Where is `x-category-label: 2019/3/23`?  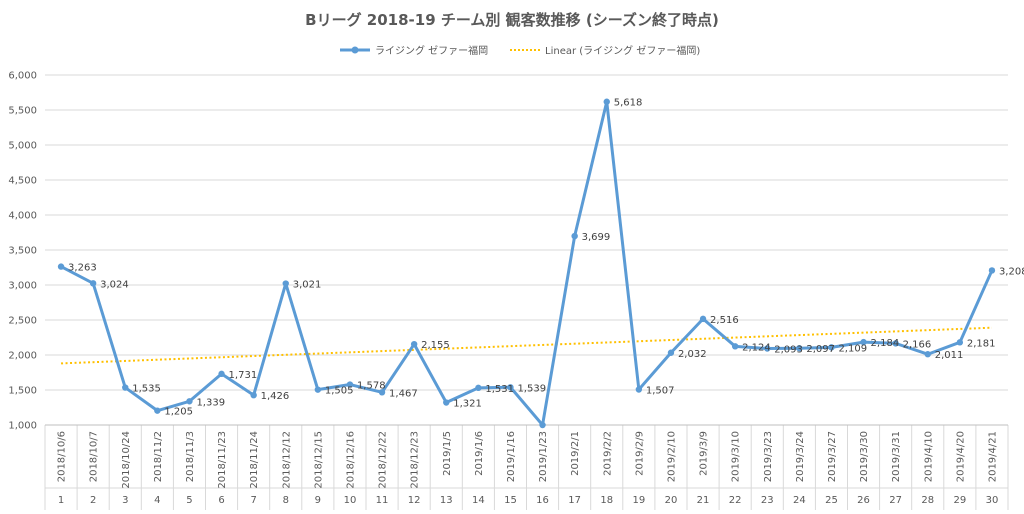
x-category-label: 2019/3/23 is located at coordinates (768, 456).